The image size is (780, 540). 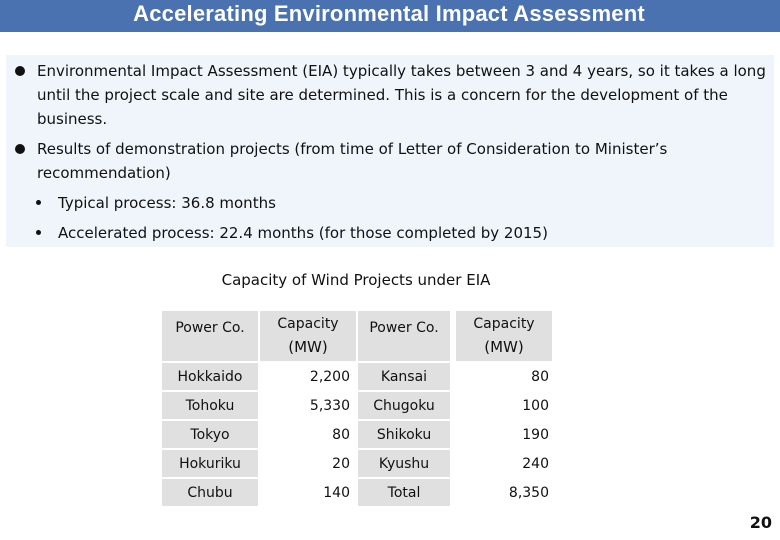 What do you see at coordinates (504, 336) in the screenshot?
I see `header-capacity-2: Capacity (MW)` at bounding box center [504, 336].